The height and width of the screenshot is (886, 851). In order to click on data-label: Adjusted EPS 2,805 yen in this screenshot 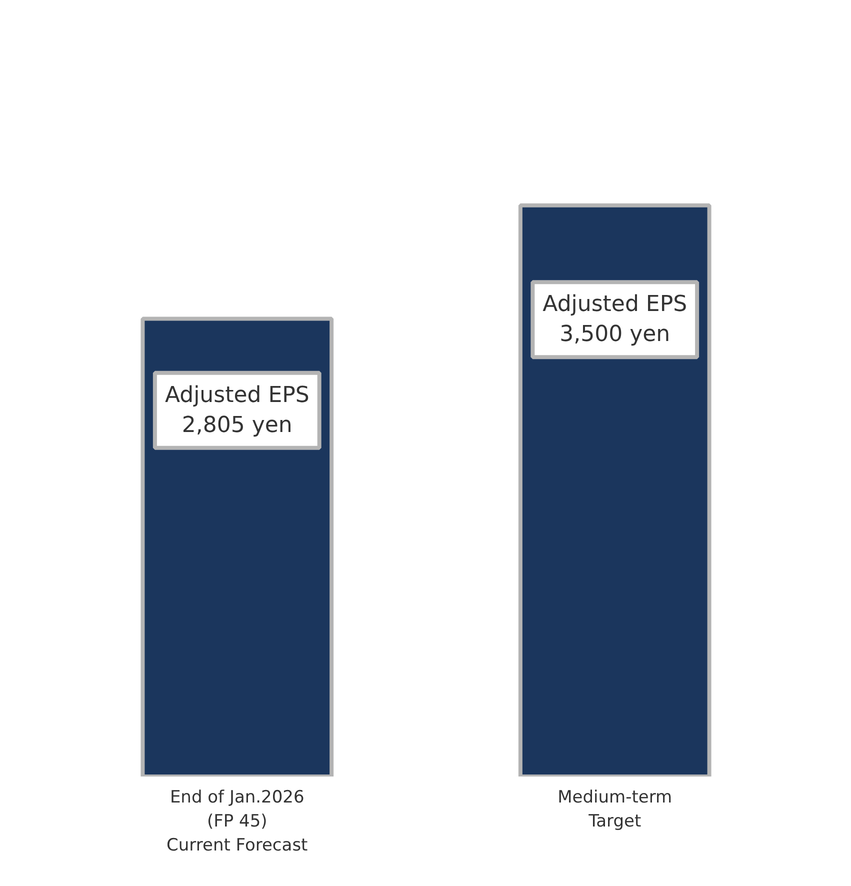, I will do `click(237, 410)`.